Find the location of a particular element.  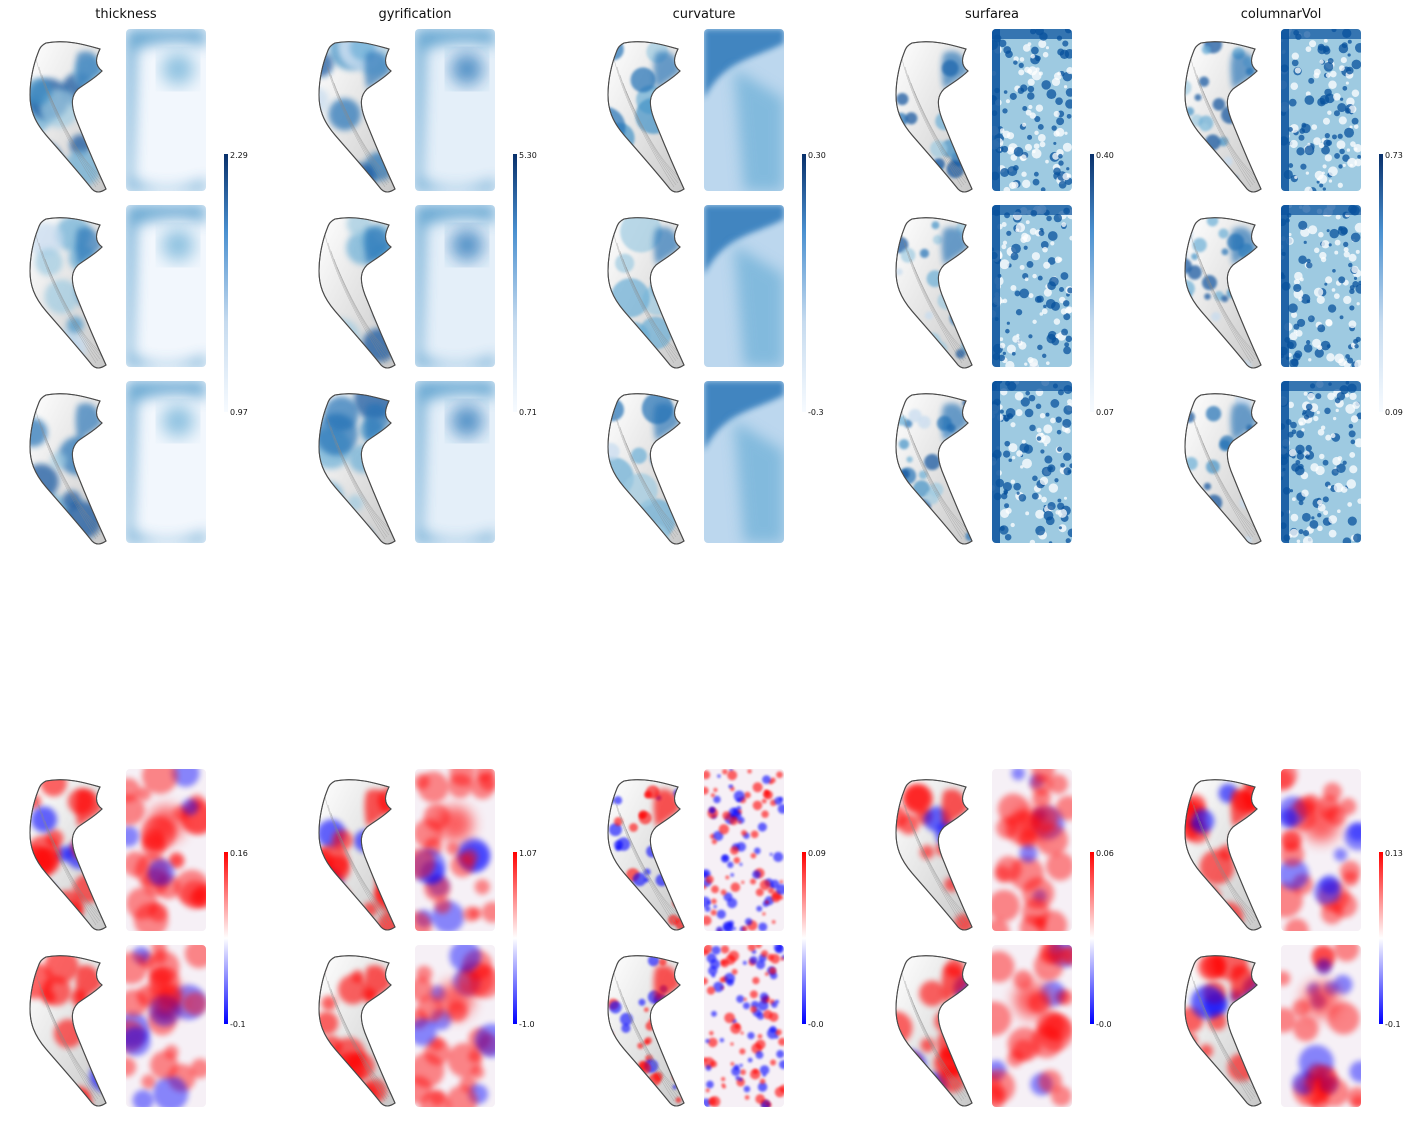

surfarea-blue-row3-flatmap is located at coordinates (1032, 462).